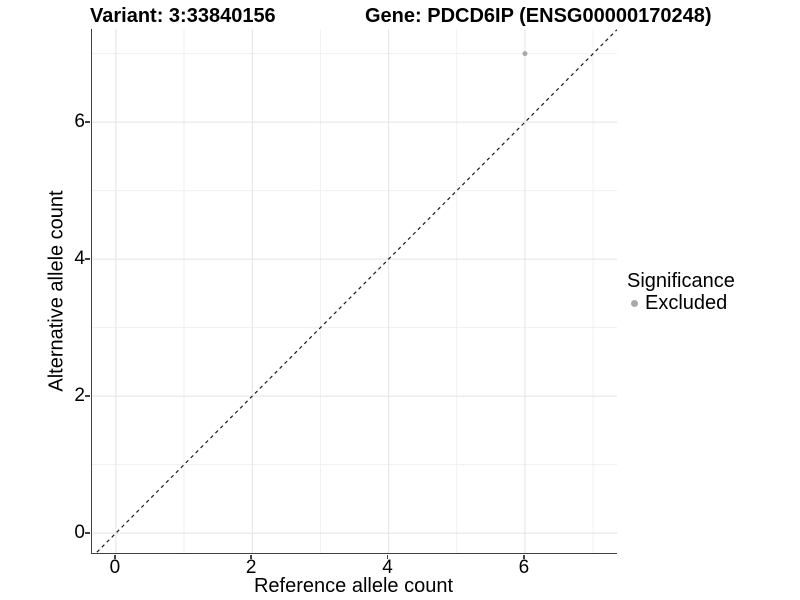 This screenshot has height=600, width=800. What do you see at coordinates (79, 122) in the screenshot?
I see `y-tick-label: 6` at bounding box center [79, 122].